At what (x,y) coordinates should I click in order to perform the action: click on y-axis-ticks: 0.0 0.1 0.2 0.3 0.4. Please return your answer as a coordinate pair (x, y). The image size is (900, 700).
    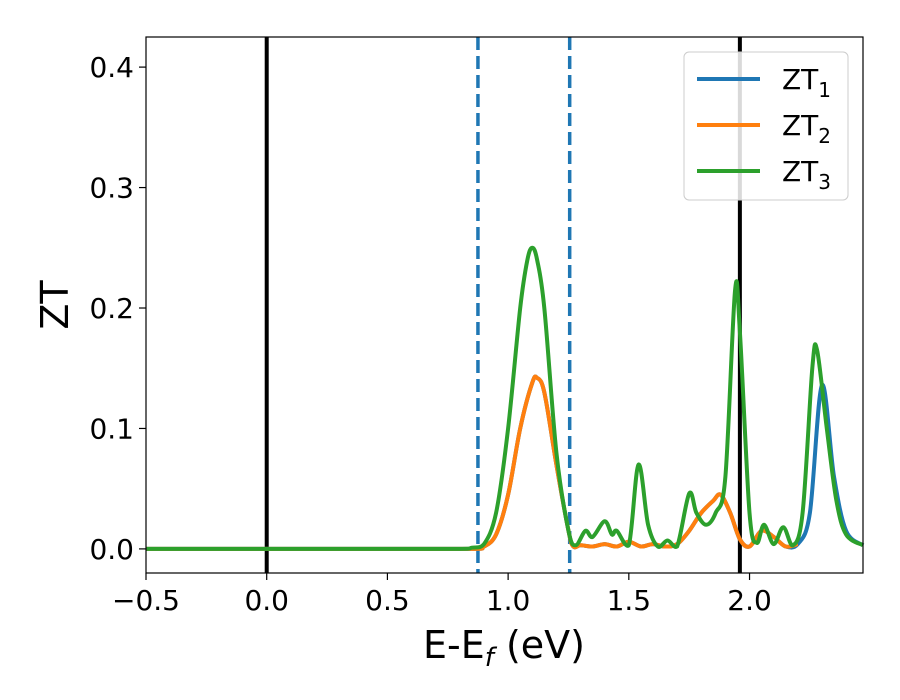
    Looking at the image, I should click on (117, 308).